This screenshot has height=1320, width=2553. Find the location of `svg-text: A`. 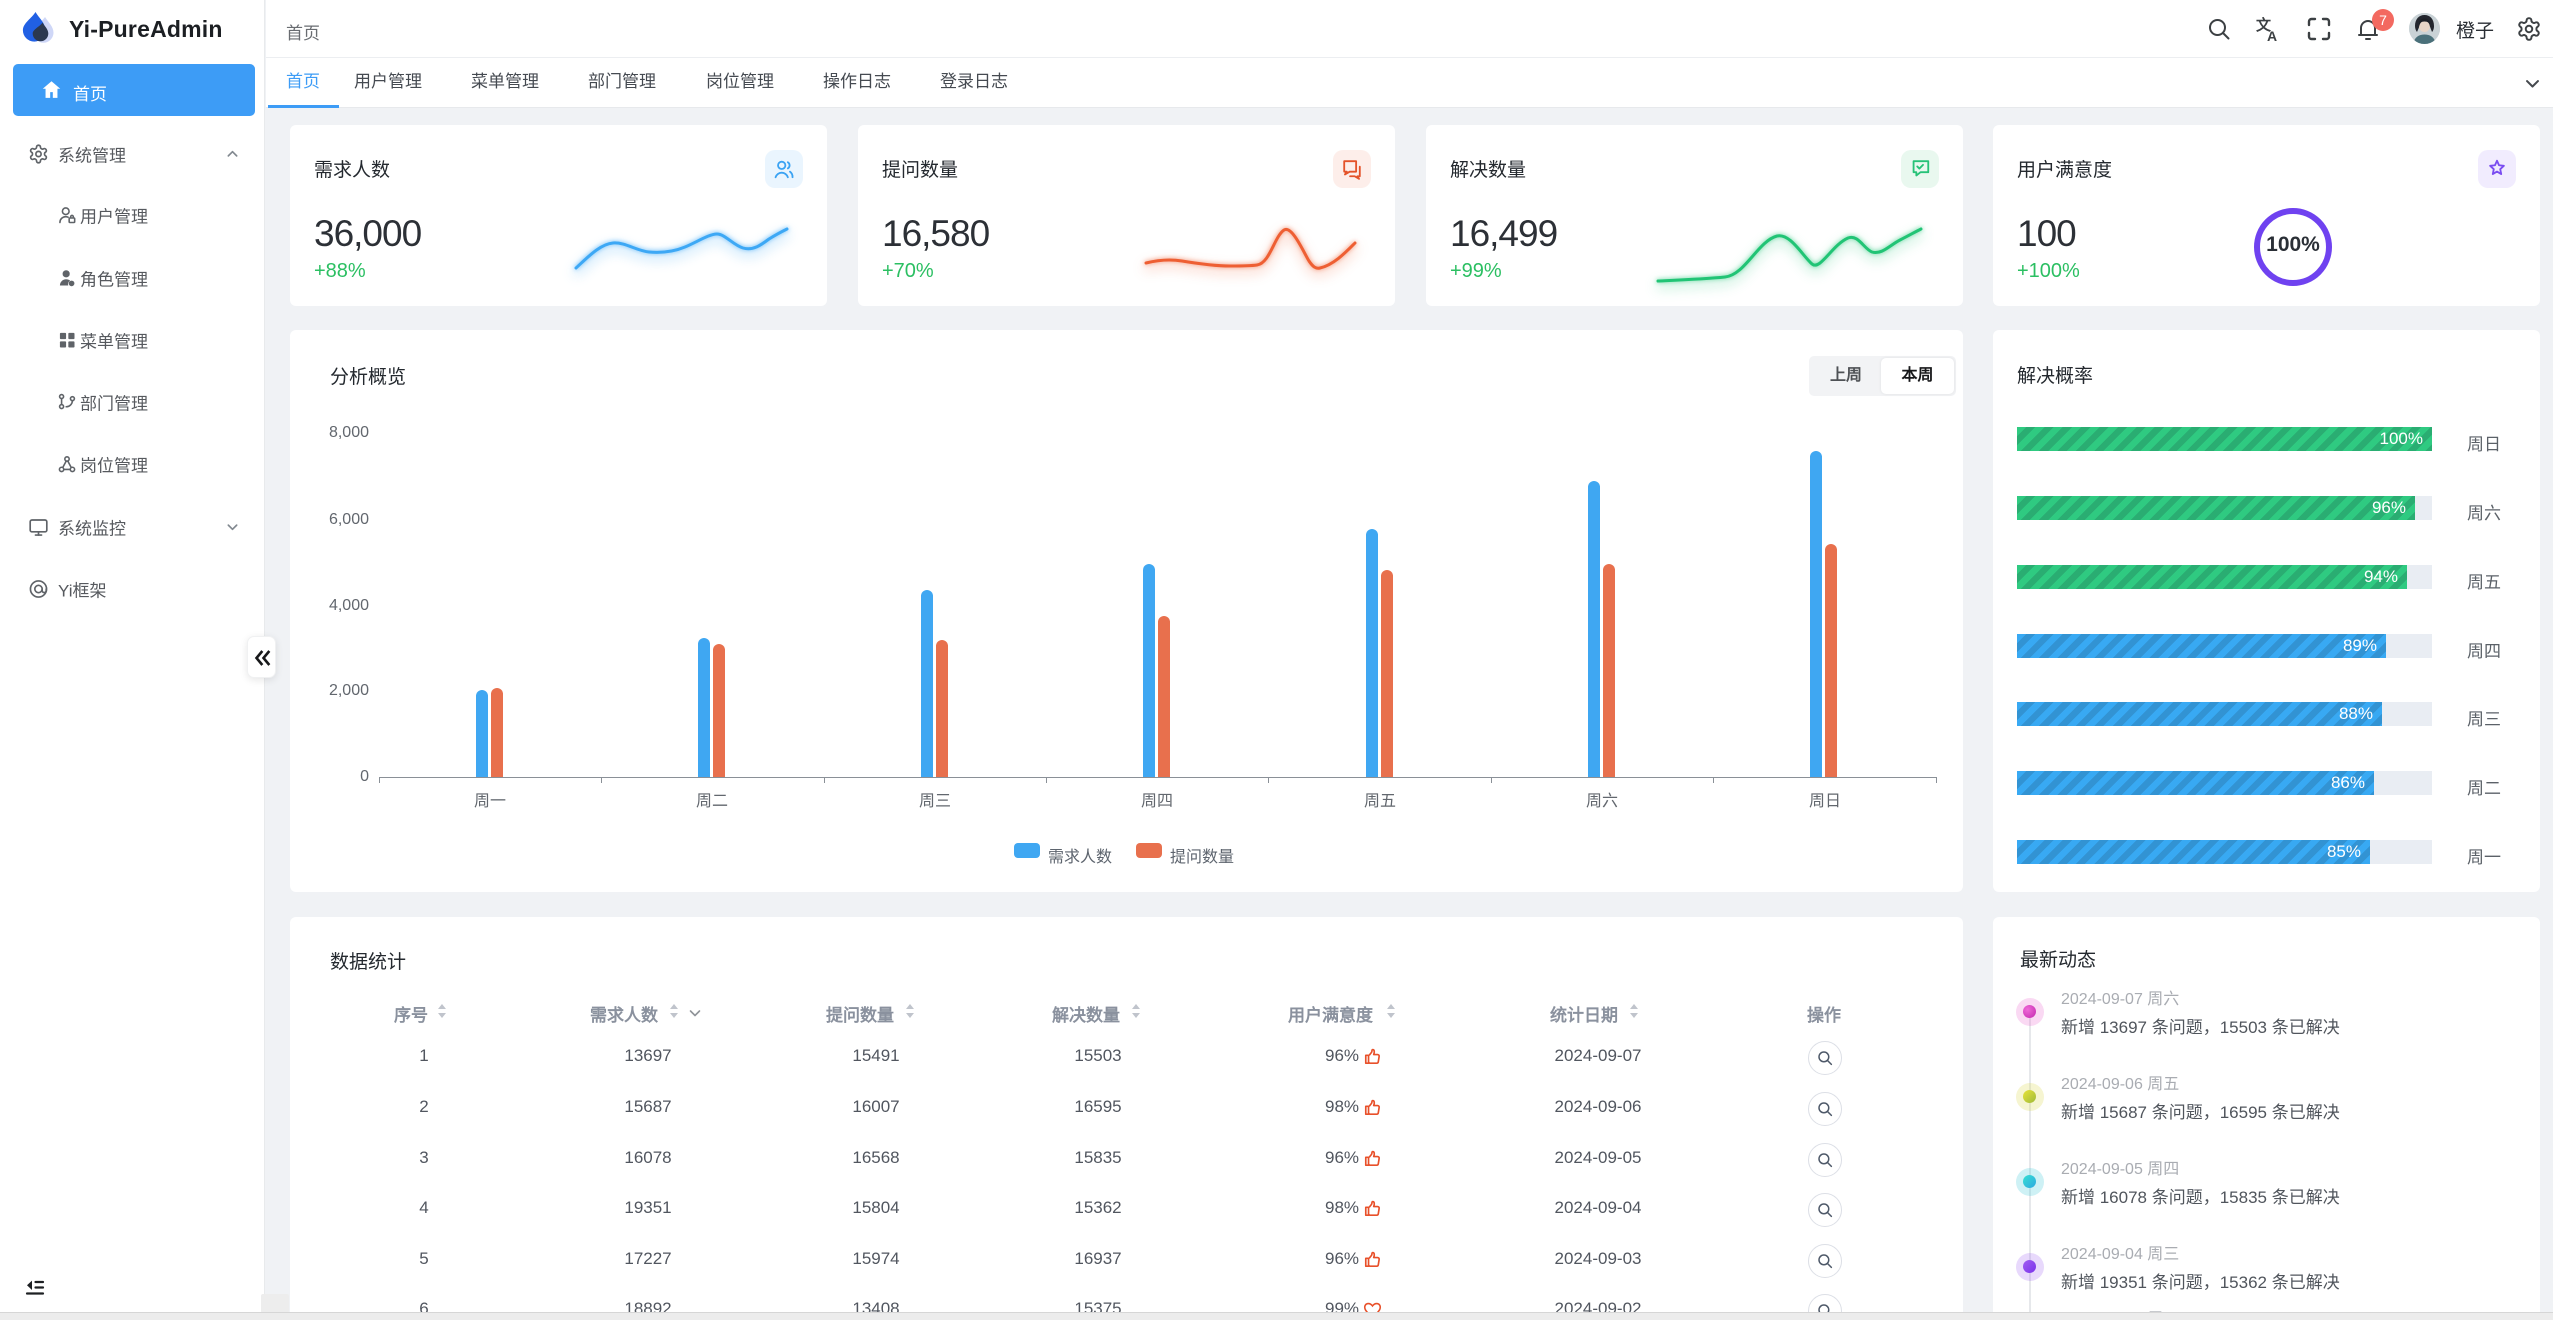

svg-text: A is located at coordinates (2272, 35).